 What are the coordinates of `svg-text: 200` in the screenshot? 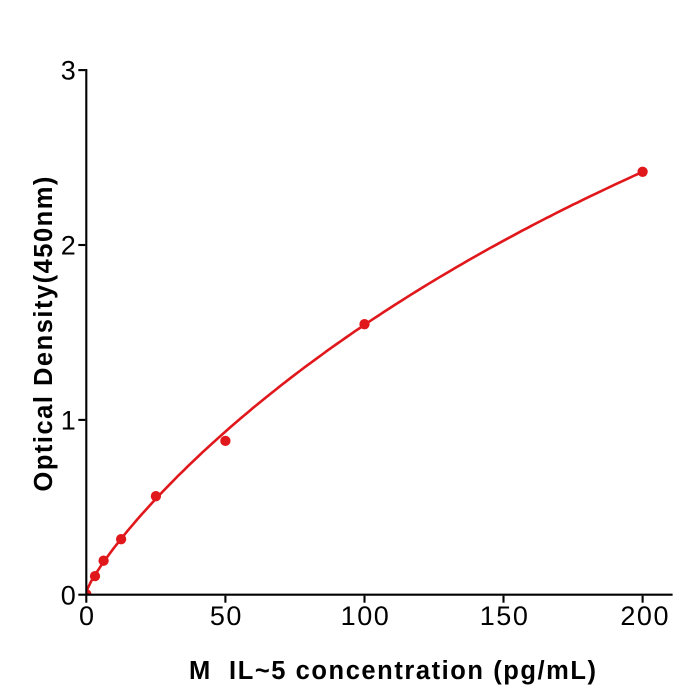 It's located at (645, 616).